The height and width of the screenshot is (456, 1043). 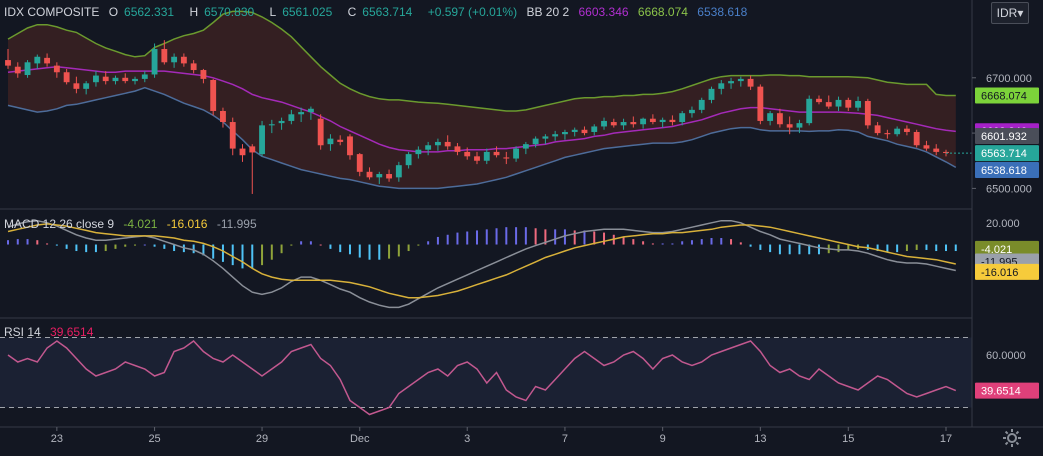 I want to click on price-tag-close: 6563.714, so click(x=1004, y=154).